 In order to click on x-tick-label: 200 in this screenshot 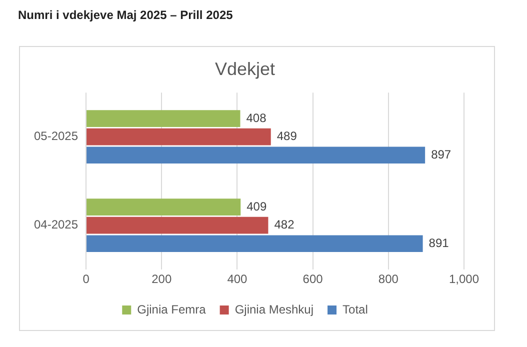, I will do `click(162, 279)`.